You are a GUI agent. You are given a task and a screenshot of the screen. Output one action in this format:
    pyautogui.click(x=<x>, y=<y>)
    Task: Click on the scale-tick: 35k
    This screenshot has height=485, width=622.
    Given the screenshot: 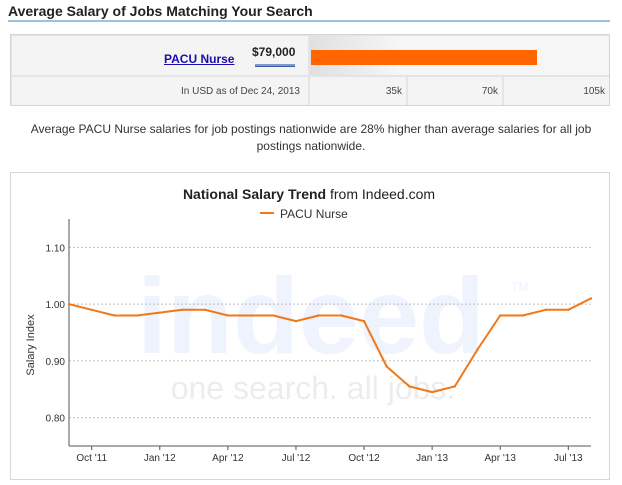 What is the action you would take?
    pyautogui.click(x=393, y=91)
    